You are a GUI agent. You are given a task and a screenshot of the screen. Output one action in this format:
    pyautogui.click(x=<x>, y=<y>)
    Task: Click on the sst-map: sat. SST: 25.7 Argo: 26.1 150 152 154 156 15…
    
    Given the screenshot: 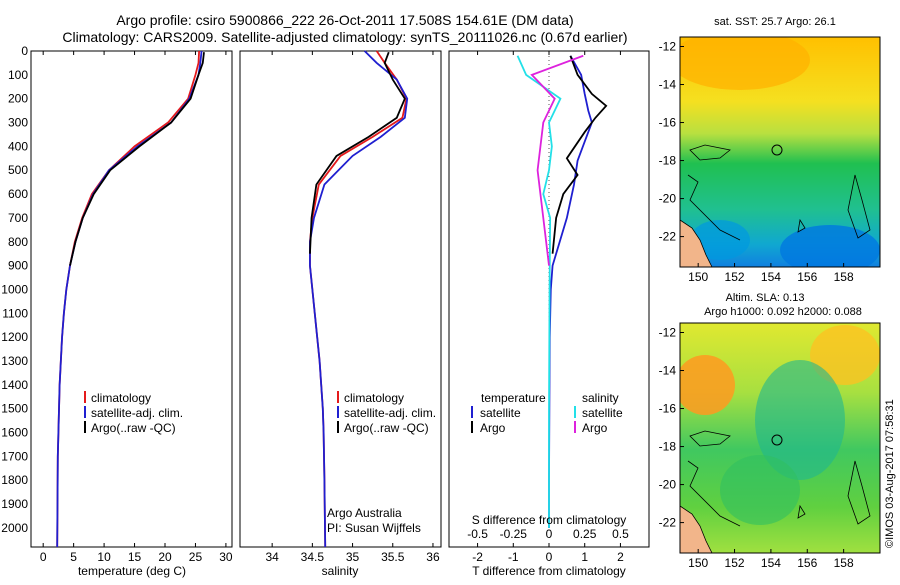 What is the action you would take?
    pyautogui.click(x=770, y=150)
    